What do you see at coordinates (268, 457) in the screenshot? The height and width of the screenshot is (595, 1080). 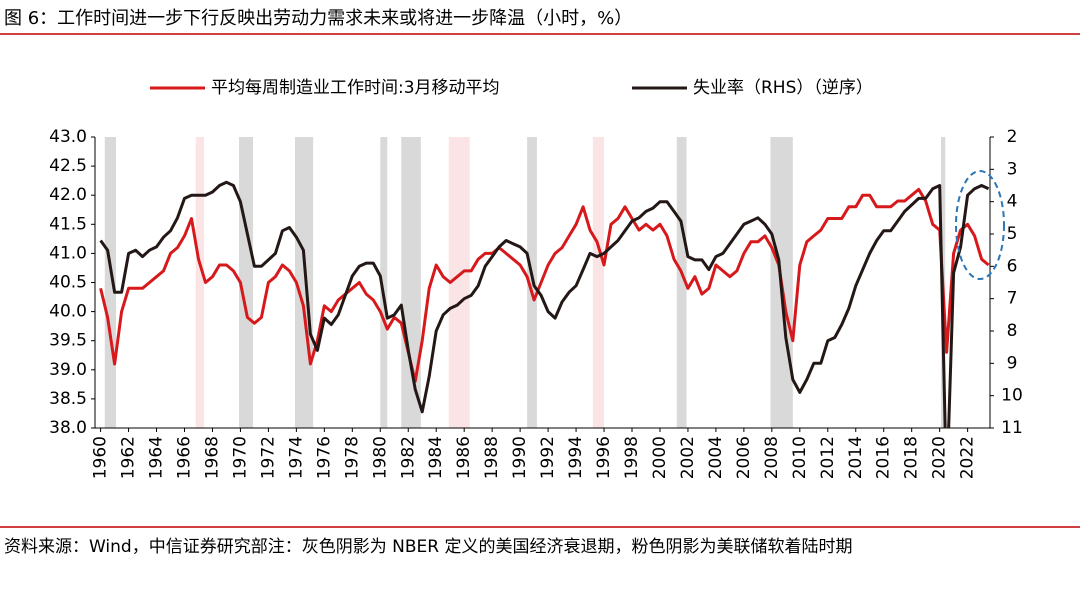 I see `x-tick-label: 1972` at bounding box center [268, 457].